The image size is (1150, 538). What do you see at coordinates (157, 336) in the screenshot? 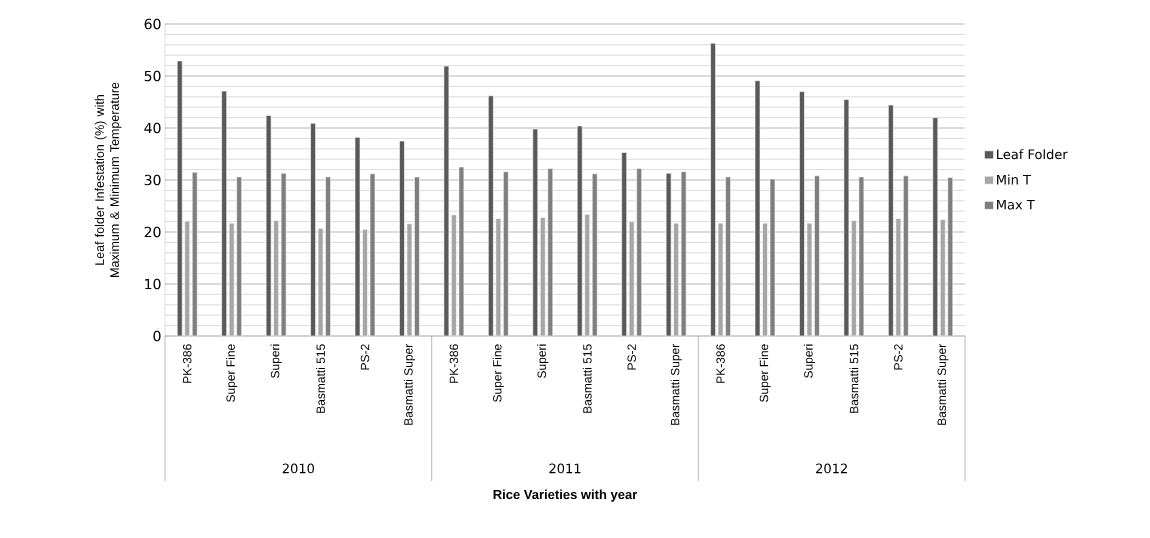
I see `y-tick-label: 0` at bounding box center [157, 336].